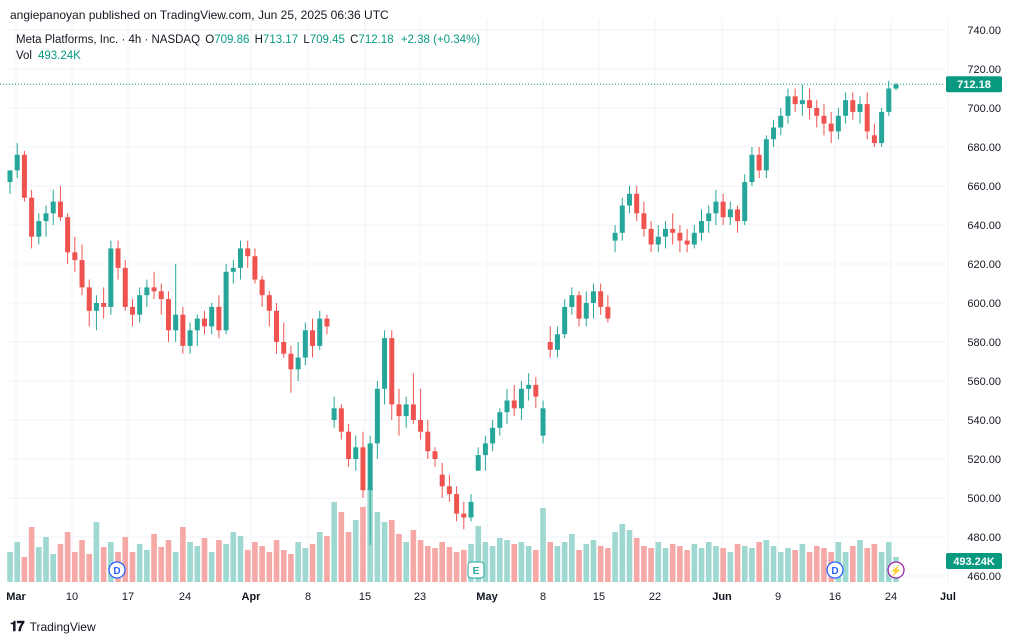 The width and height of the screenshot is (1024, 642). Describe the element at coordinates (17, 626) in the screenshot. I see `tradingview-logo-icon: 𝟏𝟕` at that location.